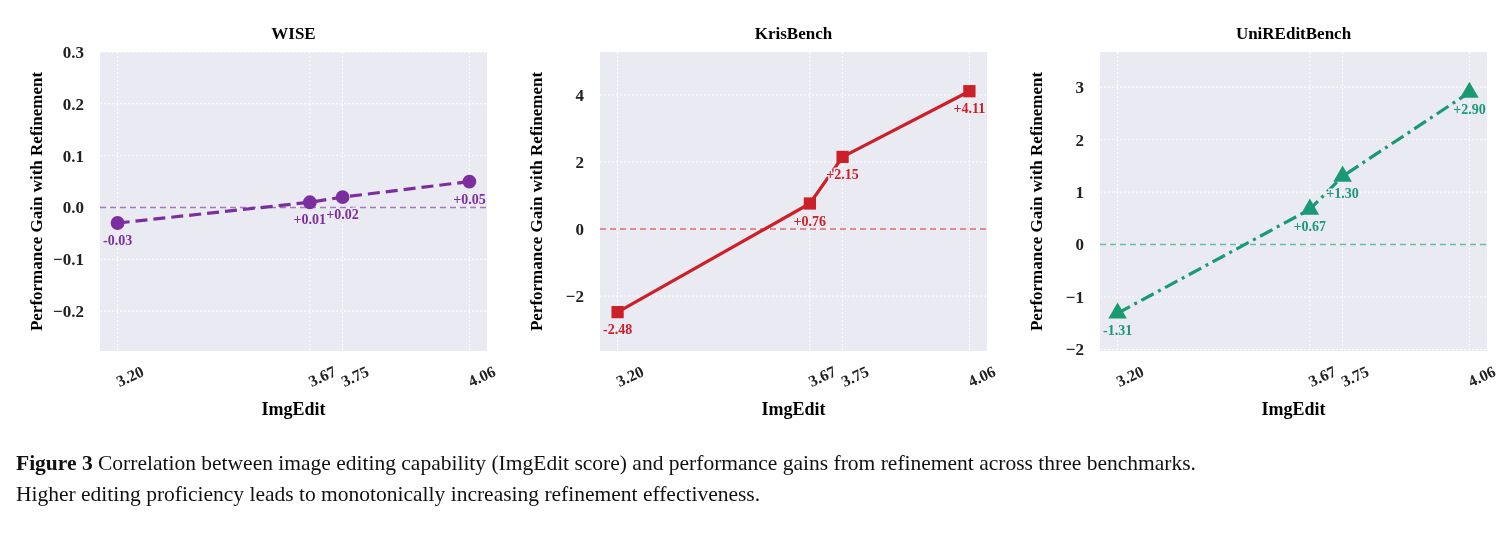  What do you see at coordinates (1079, 88) in the screenshot?
I see `y-tick-label: 3` at bounding box center [1079, 88].